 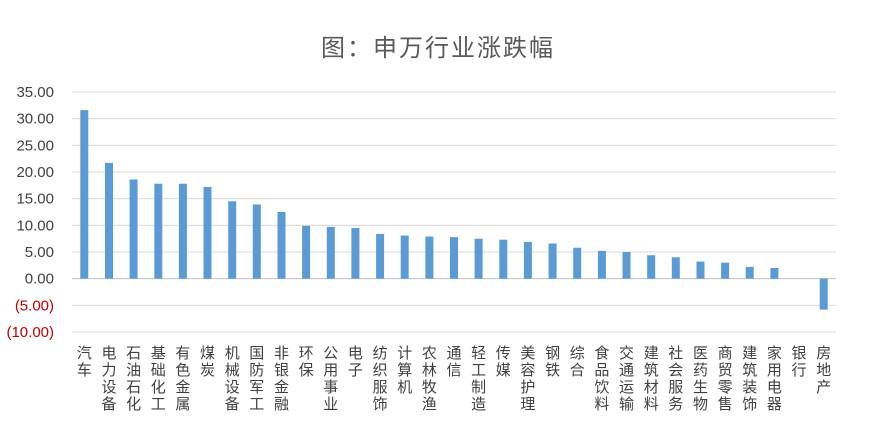 I want to click on x-category-label: 综合, so click(x=577, y=361).